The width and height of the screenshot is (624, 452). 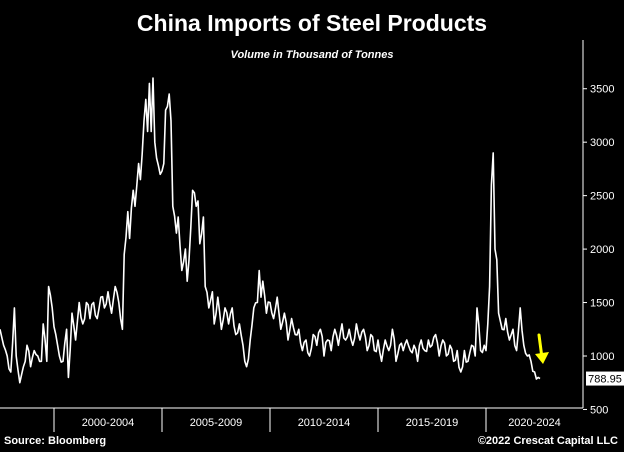 What do you see at coordinates (432, 423) in the screenshot?
I see `x-period-label: 2015-2019` at bounding box center [432, 423].